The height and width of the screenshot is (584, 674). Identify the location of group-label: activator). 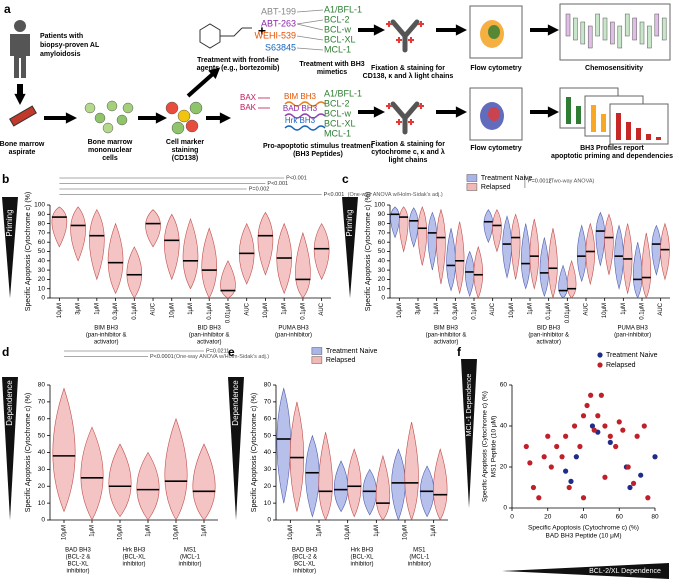
(209, 343).